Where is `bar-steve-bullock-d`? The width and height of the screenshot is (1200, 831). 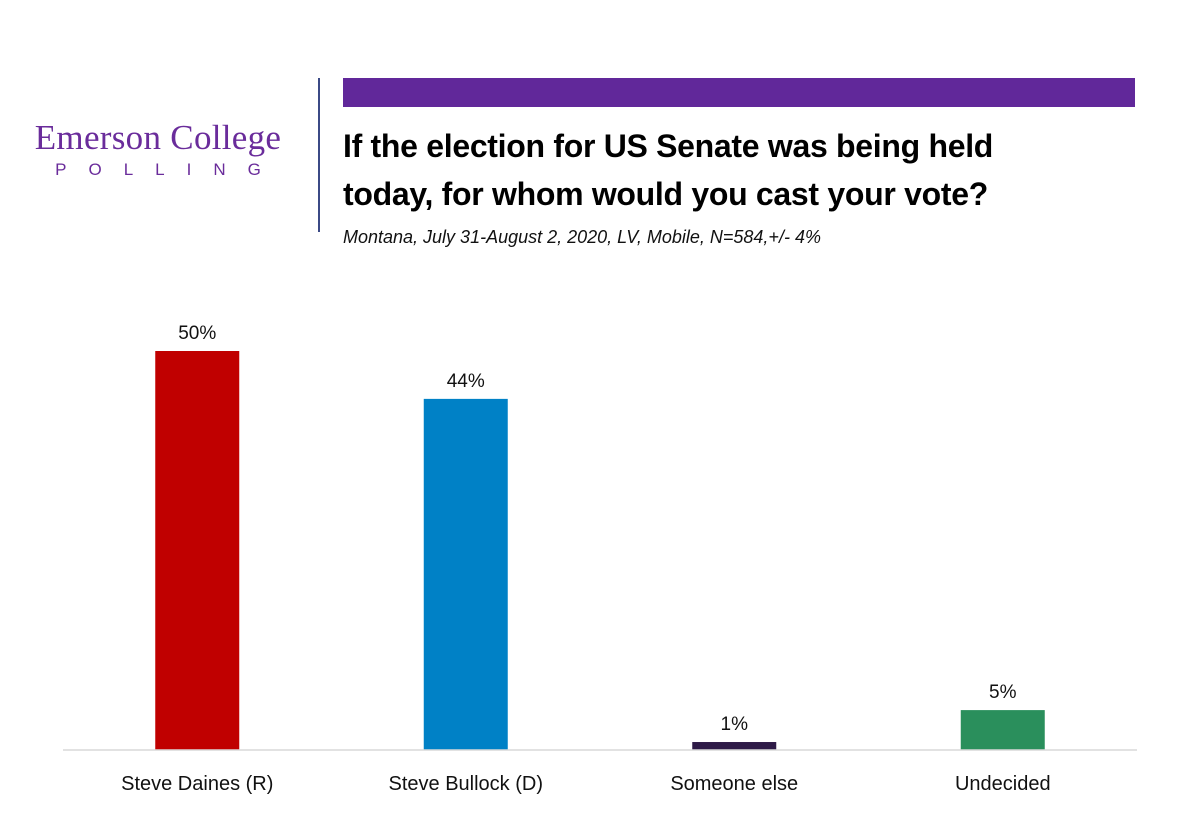 bar-steve-bullock-d is located at coordinates (465, 574).